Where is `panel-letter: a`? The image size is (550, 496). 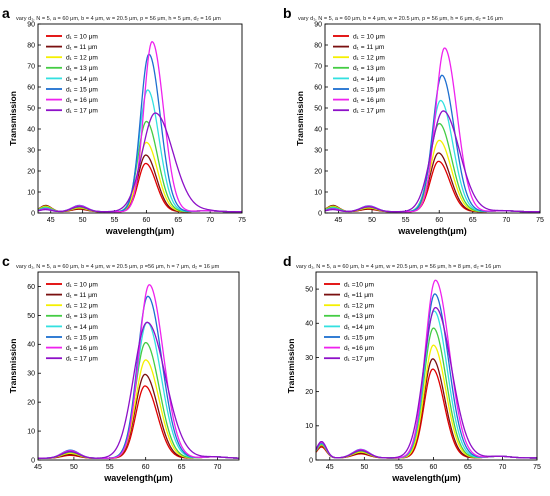
panel-letter: a is located at coordinates (6, 13).